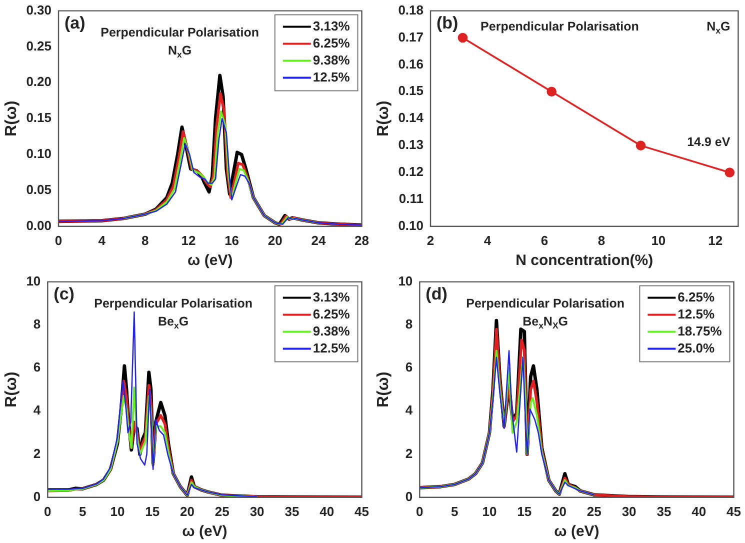 The image size is (745, 543). What do you see at coordinates (39, 190) in the screenshot?
I see `y-tick-label: 0.05` at bounding box center [39, 190].